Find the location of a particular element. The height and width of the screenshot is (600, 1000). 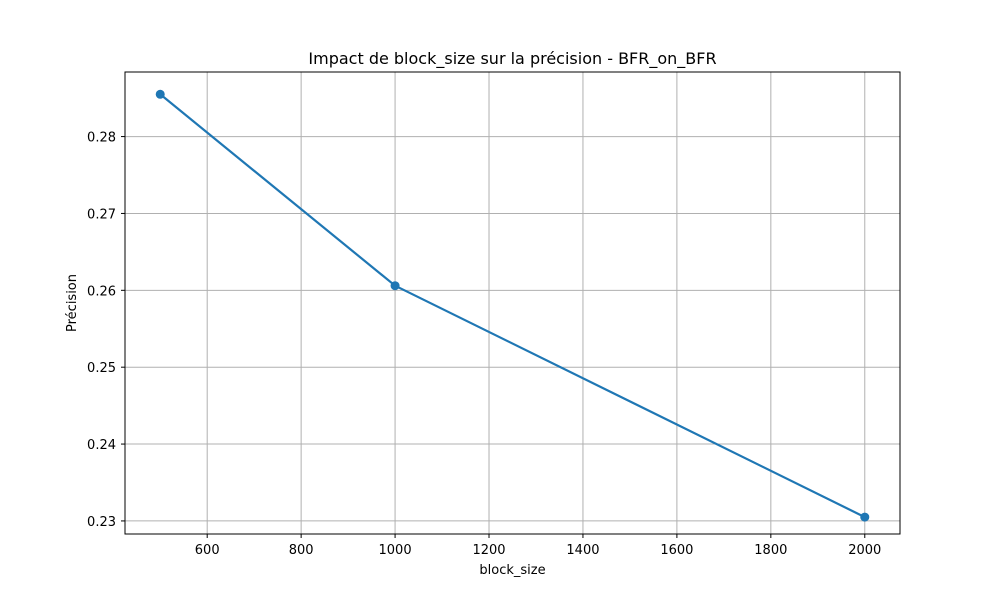

x-axis-label: block_size is located at coordinates (512, 570).